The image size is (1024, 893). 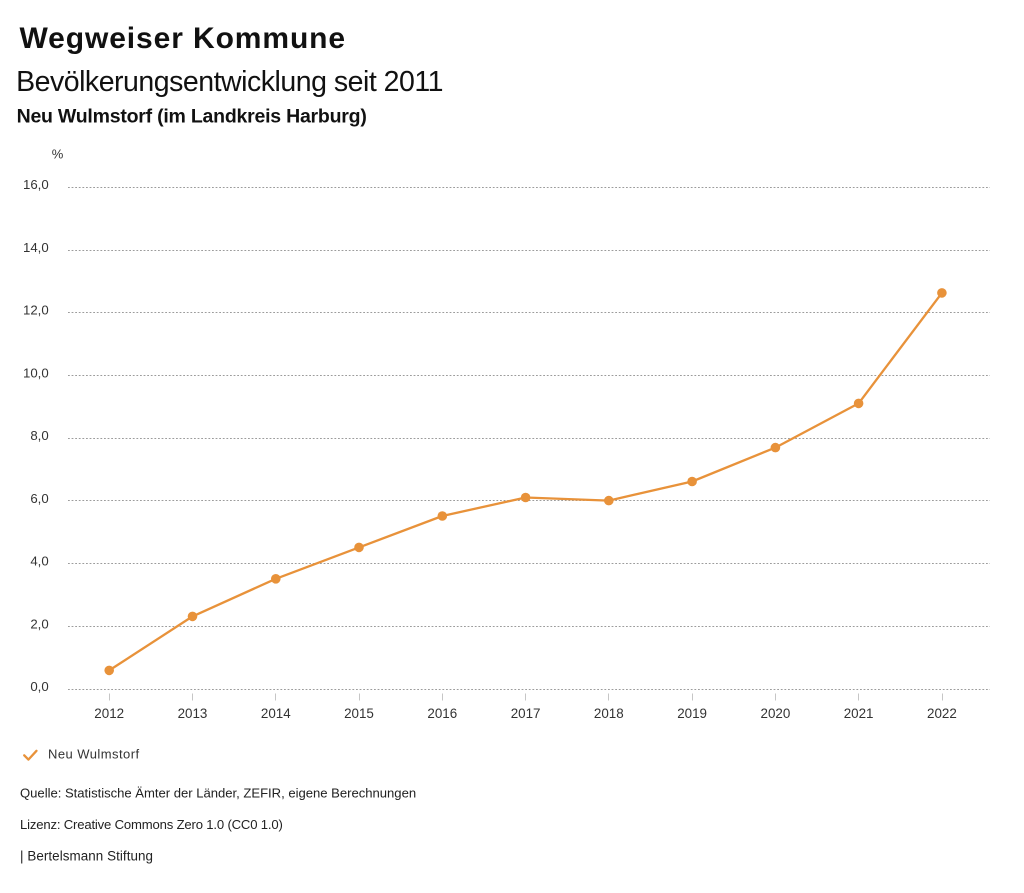 I want to click on svg-text: 2016, so click(x=442, y=713).